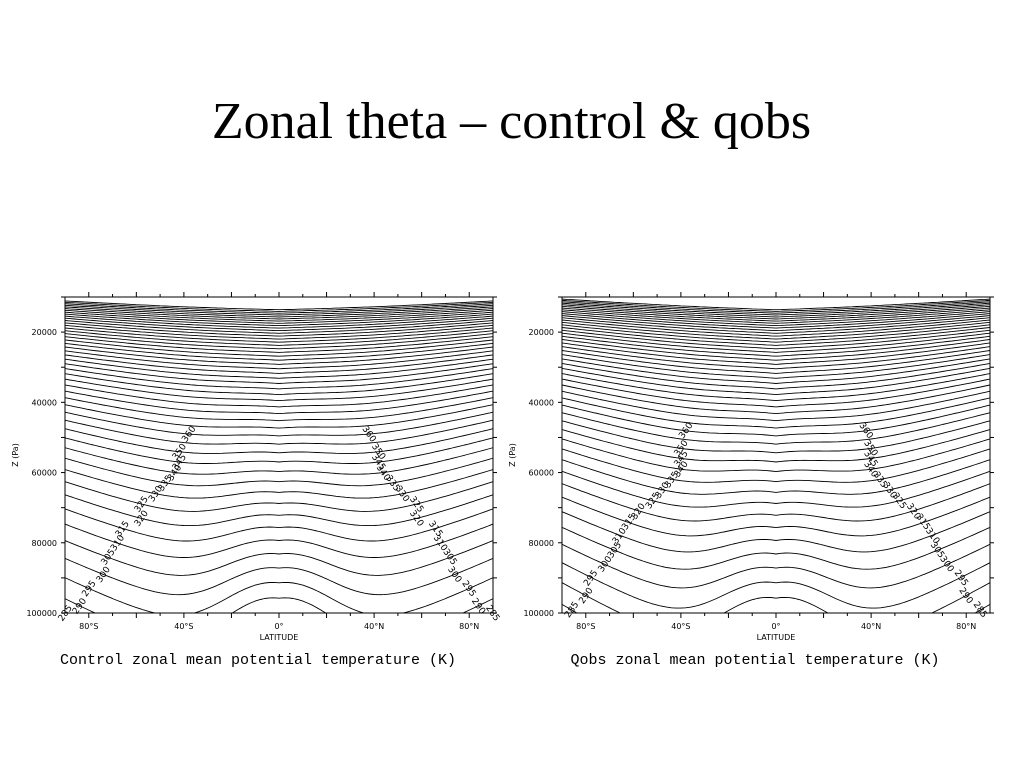 The height and width of the screenshot is (767, 1023). I want to click on y-tick-label: 80000, so click(541, 543).